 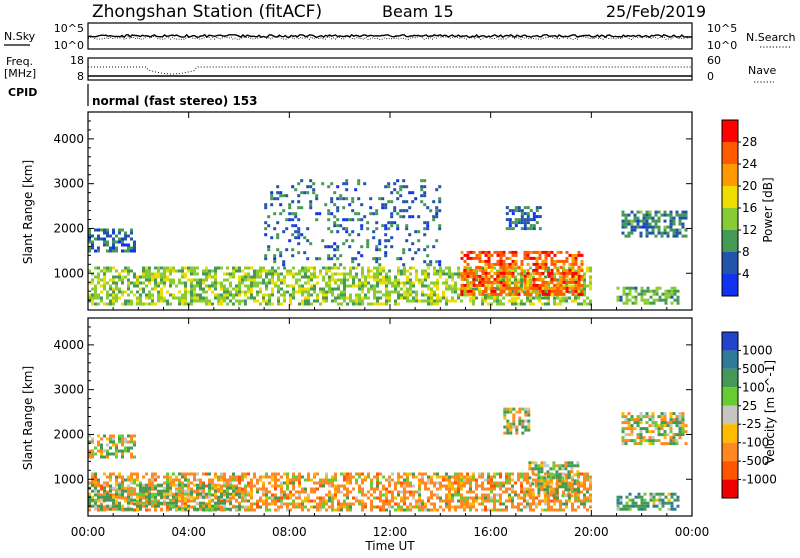 What do you see at coordinates (755, 443) in the screenshot?
I see `colorbar-tick-label: -100` at bounding box center [755, 443].